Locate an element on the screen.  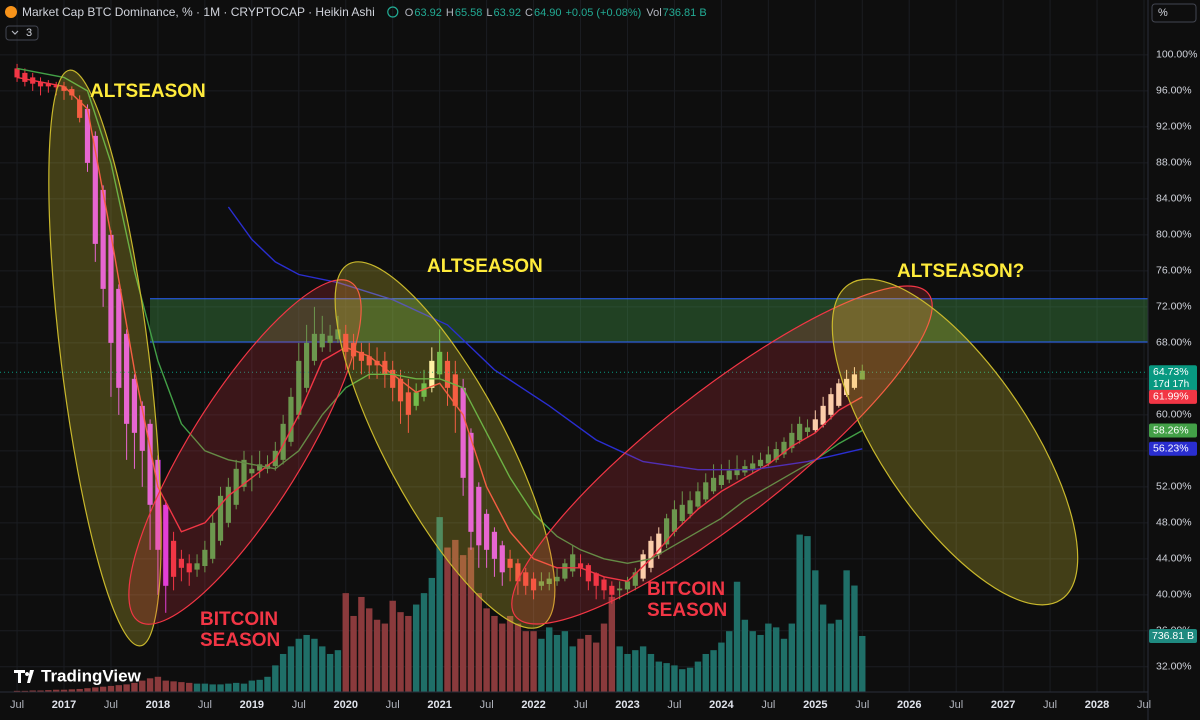
x-tick-label: 2023 is located at coordinates (627, 705).